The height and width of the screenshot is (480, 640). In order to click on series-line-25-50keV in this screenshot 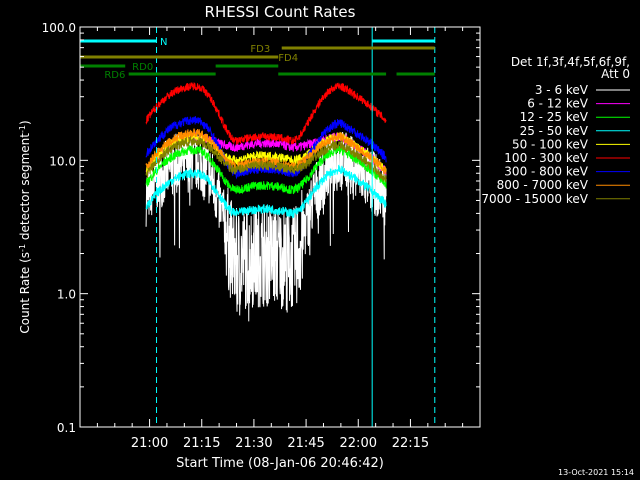, I will do `click(266, 191)`.